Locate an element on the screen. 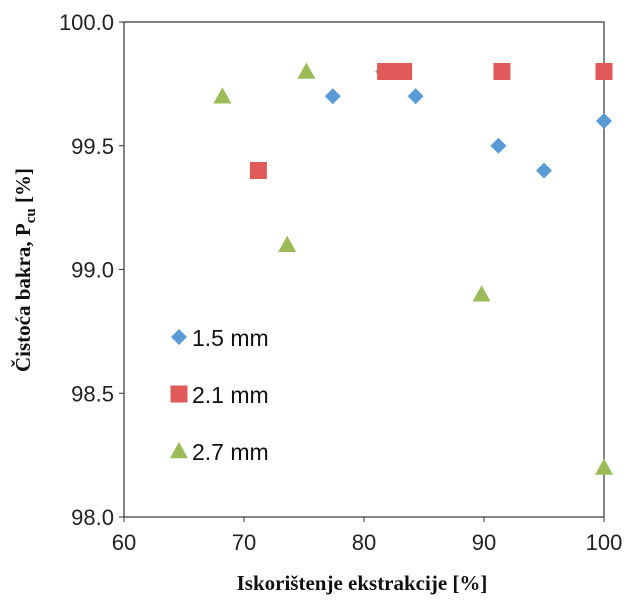  x-tick-label: 60 is located at coordinates (124, 542).